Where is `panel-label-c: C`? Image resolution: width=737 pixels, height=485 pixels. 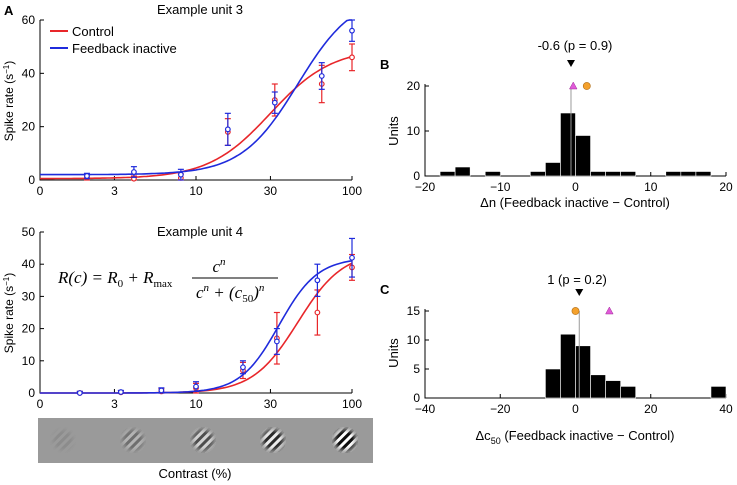 panel-label-c: C is located at coordinates (385, 289).